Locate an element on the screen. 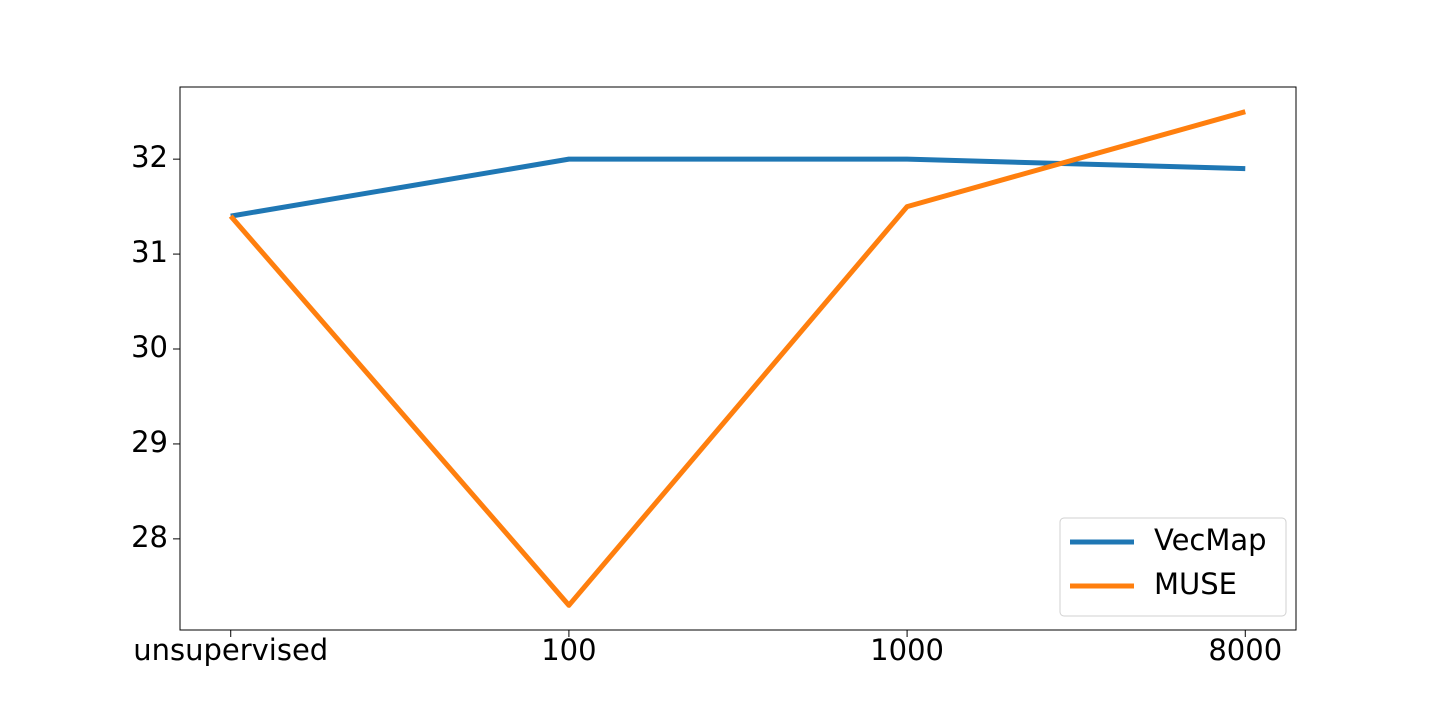 This screenshot has width=1440, height=720. series-line is located at coordinates (738, 187).